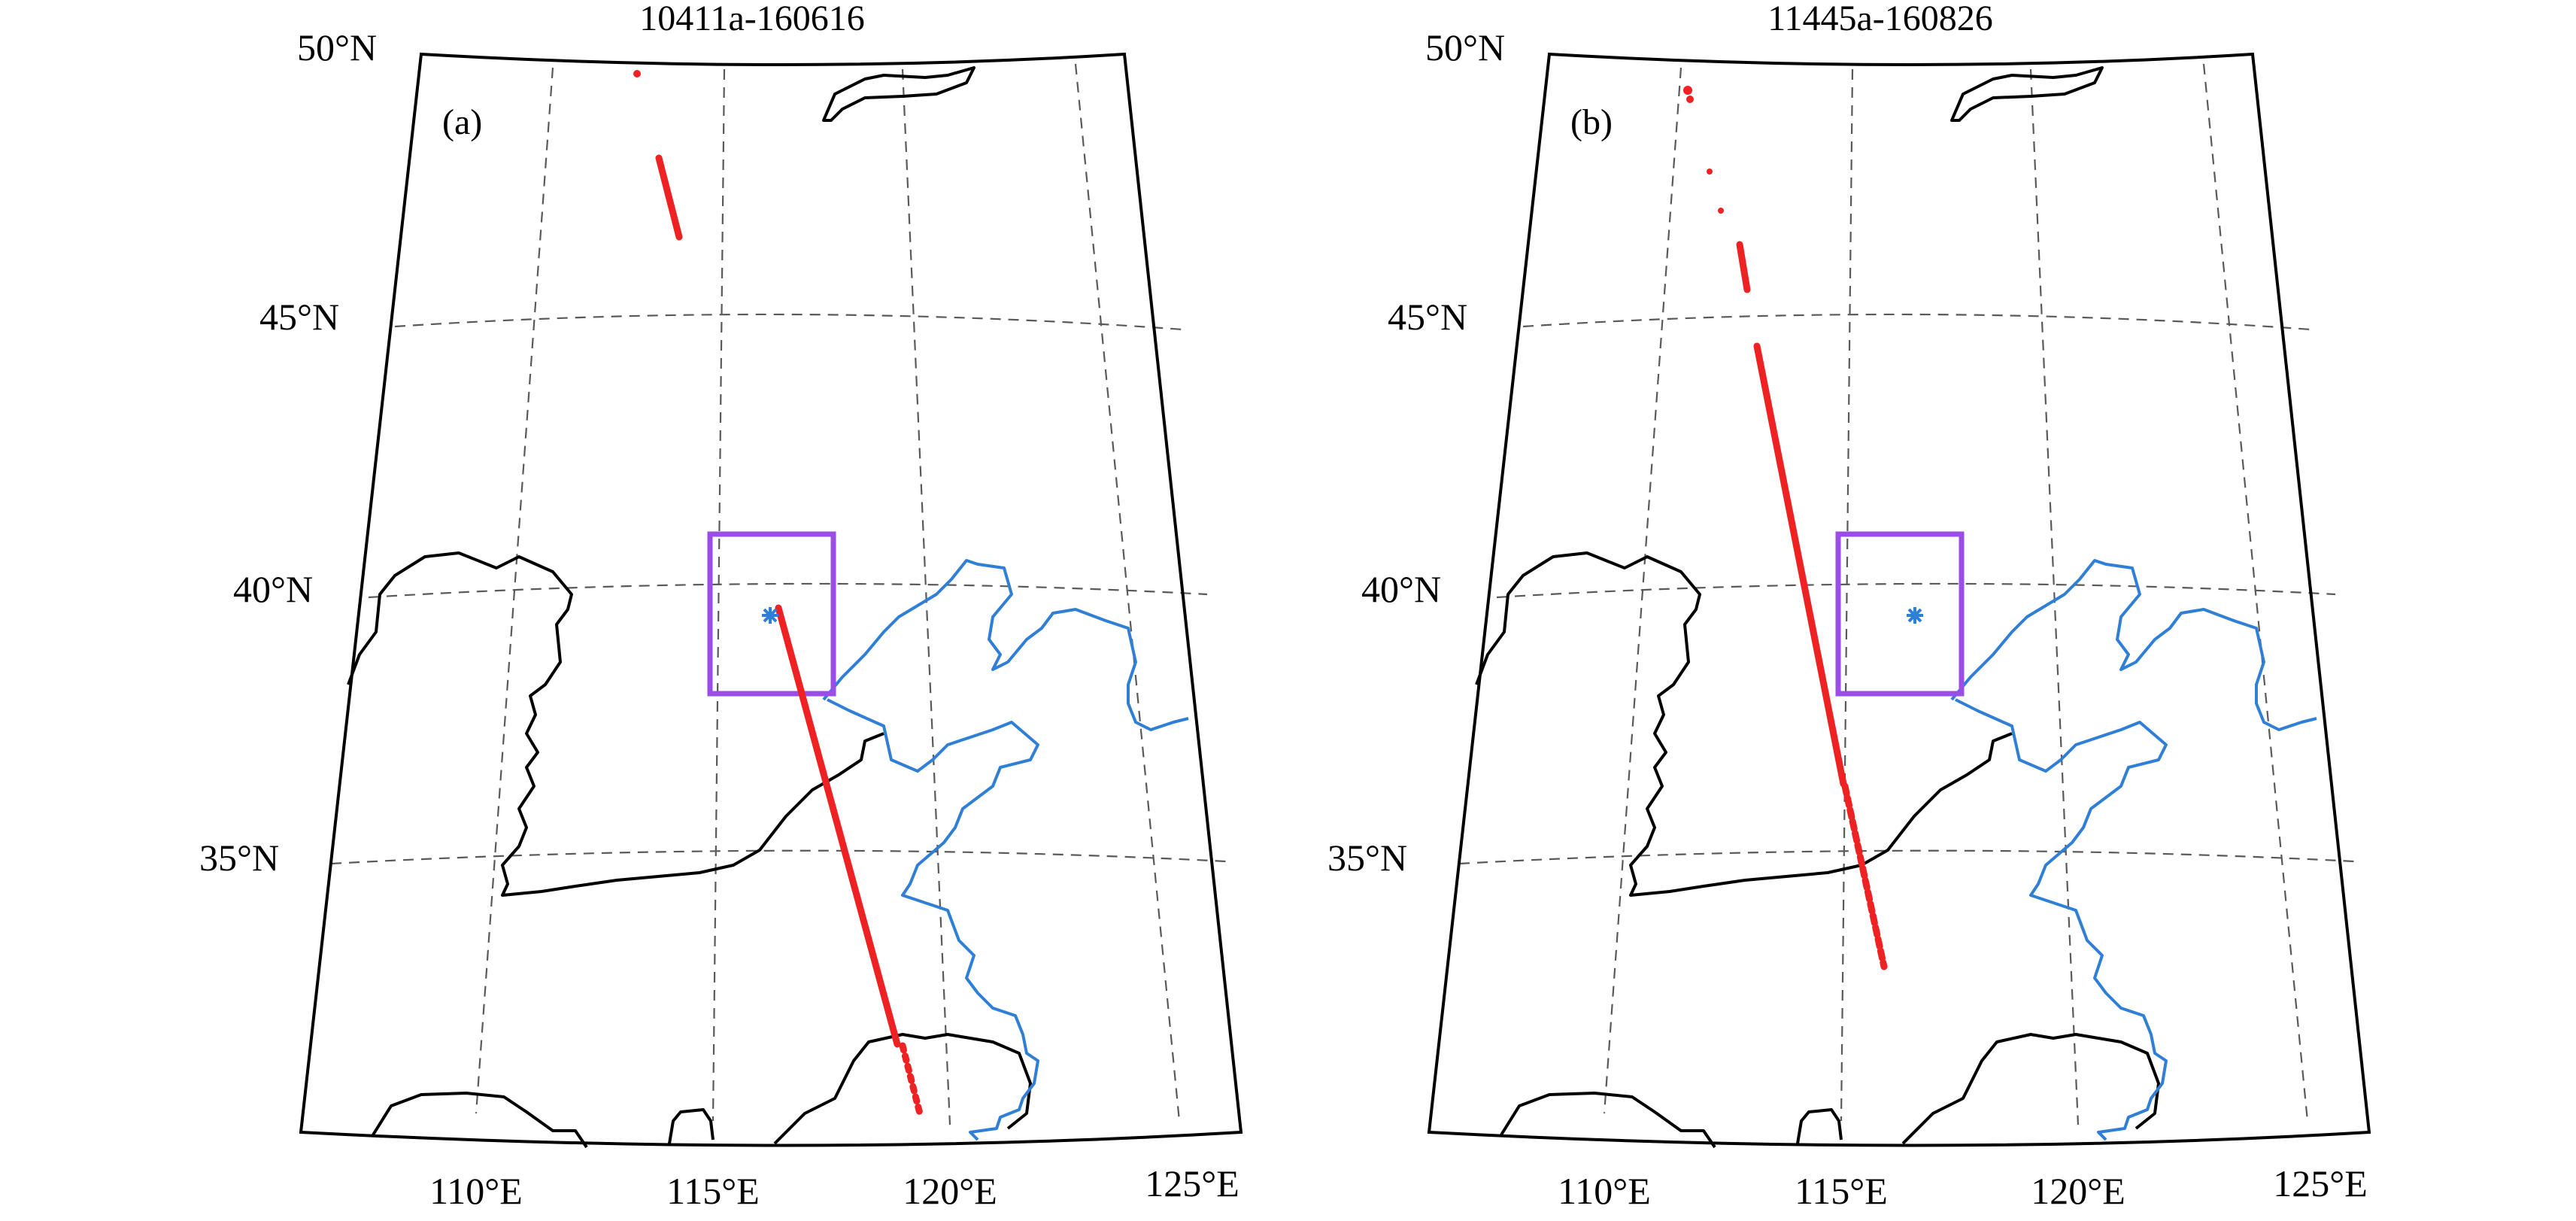  What do you see at coordinates (1744, 267) in the screenshot?
I see `panel-b-track-upper-segment` at bounding box center [1744, 267].